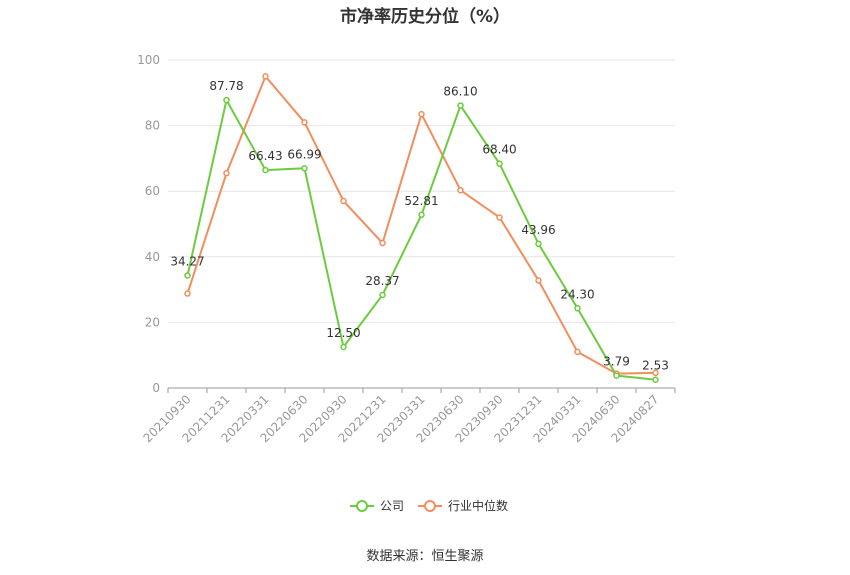 The image size is (850, 575). What do you see at coordinates (424, 556) in the screenshot?
I see `source-note: 数据来源：恒生聚源` at bounding box center [424, 556].